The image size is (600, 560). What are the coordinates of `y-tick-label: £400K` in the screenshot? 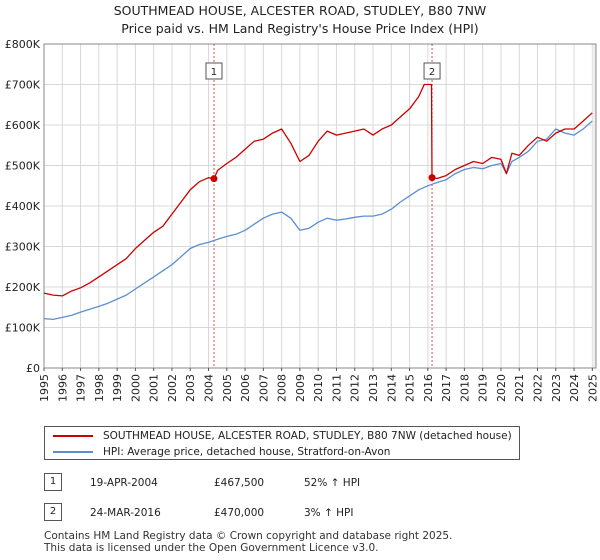 It's located at (23, 206).